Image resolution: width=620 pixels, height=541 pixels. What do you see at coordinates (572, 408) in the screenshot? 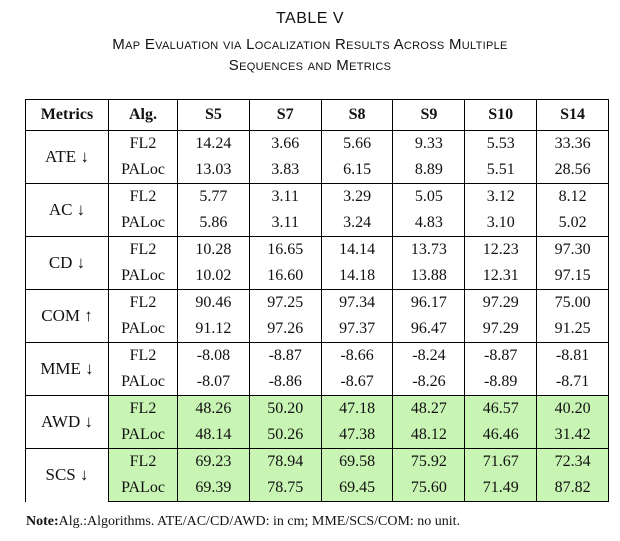
I see `value-cell: 40.20` at bounding box center [572, 408].